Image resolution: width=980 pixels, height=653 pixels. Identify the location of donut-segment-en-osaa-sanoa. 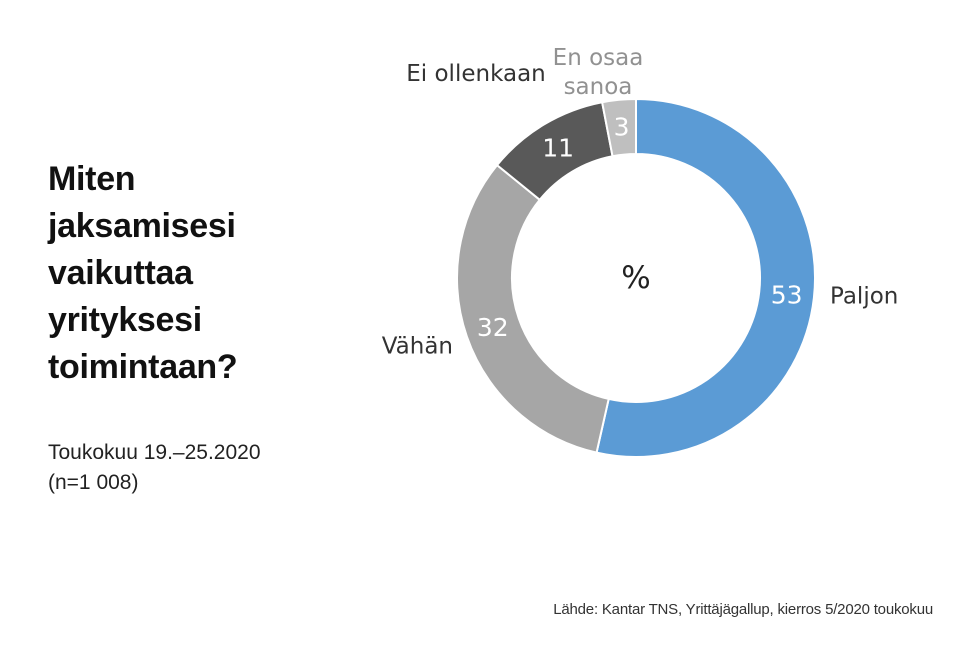
(618, 127).